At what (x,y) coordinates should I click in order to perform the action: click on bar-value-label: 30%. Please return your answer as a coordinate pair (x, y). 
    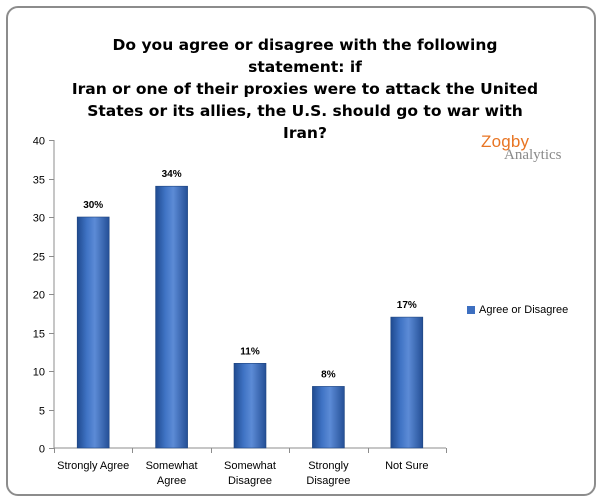
    Looking at the image, I should click on (93, 205).